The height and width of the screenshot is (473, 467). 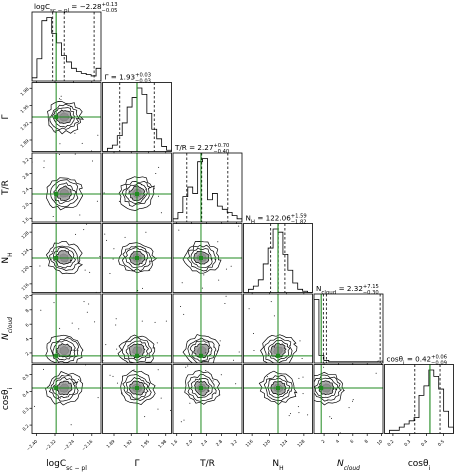 What do you see at coordinates (25, 220) in the screenshot?
I see `ytick-label-TR-0: 1.6` at bounding box center [25, 220].